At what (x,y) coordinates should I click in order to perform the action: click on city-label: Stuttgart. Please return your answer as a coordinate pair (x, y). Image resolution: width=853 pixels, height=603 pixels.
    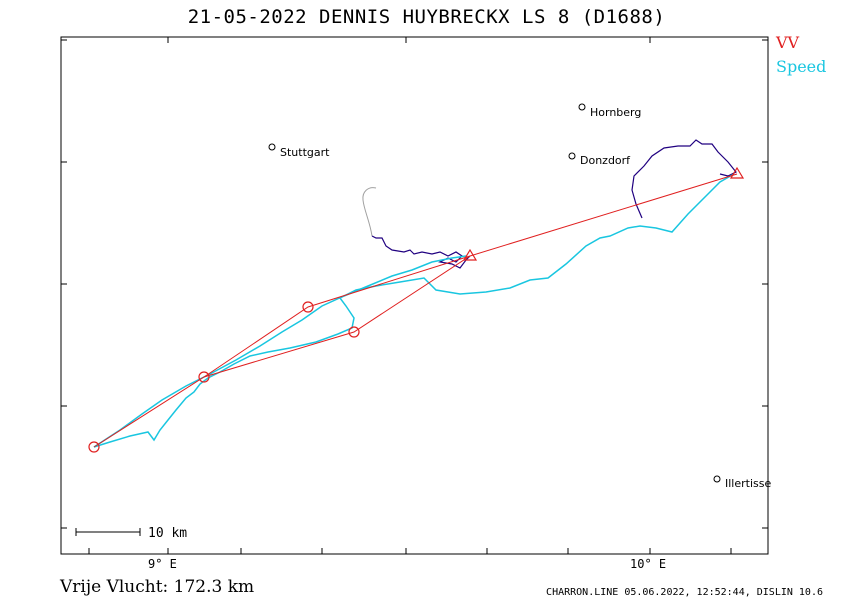
    Looking at the image, I should click on (305, 152).